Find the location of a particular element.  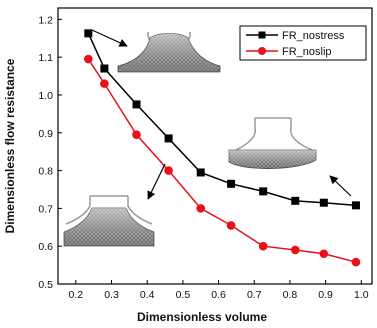

x-tick-label: 1.0 is located at coordinates (361, 295).